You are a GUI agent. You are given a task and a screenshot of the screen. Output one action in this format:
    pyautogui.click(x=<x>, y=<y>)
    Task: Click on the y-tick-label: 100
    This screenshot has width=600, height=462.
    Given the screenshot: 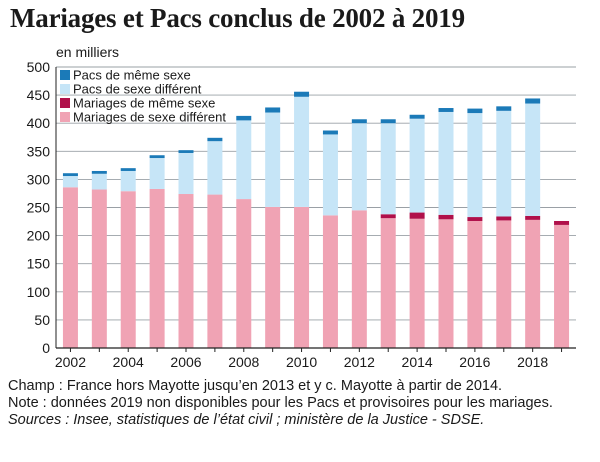 What is the action you would take?
    pyautogui.click(x=39, y=292)
    